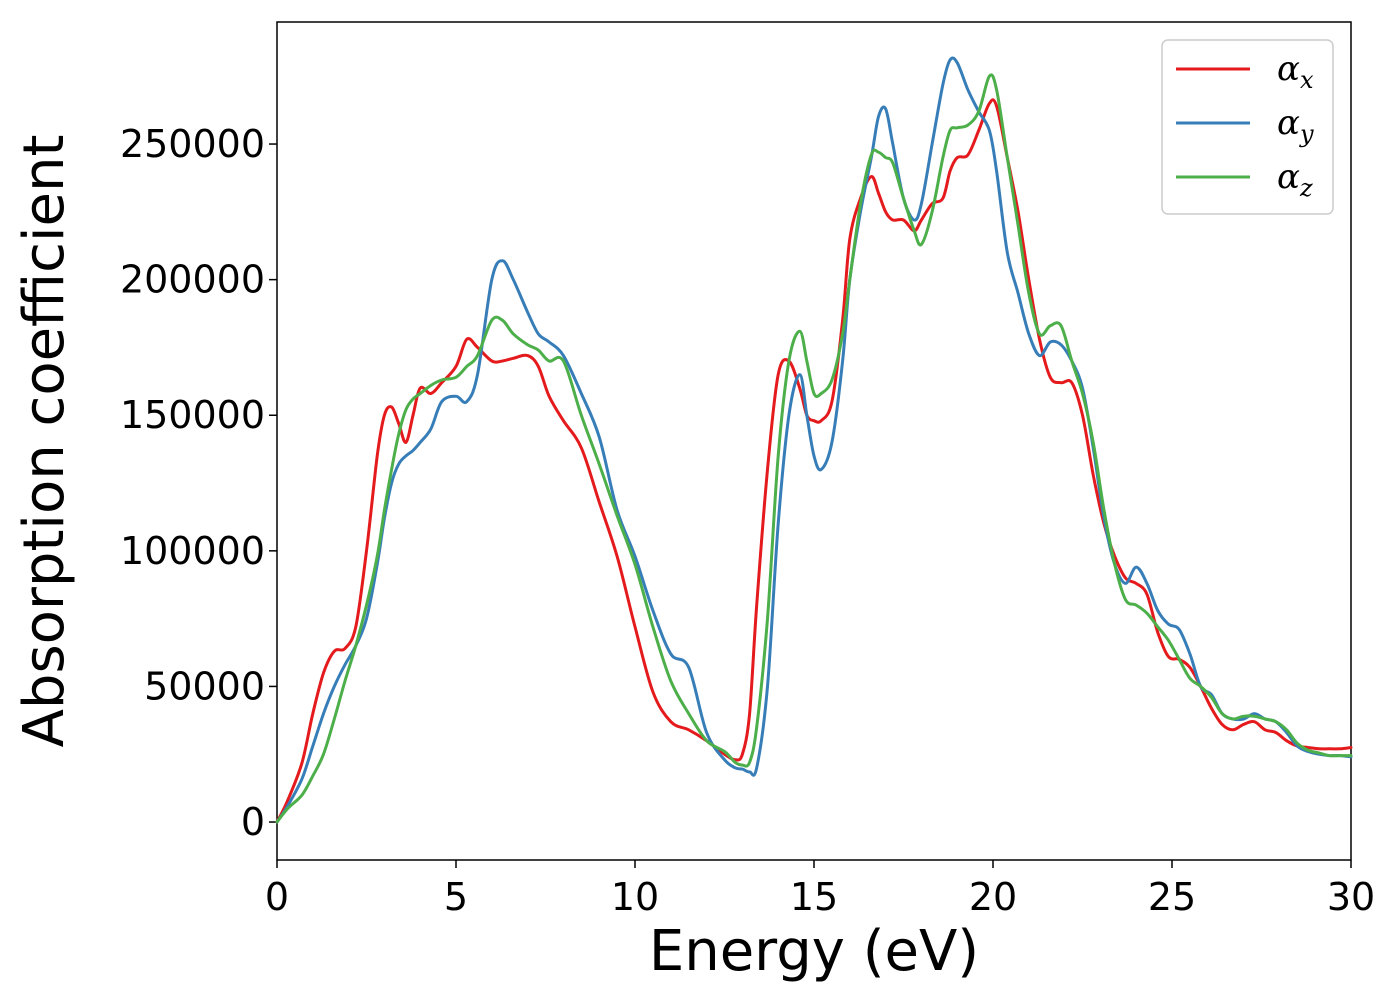 This screenshot has width=1400, height=1000. Describe the element at coordinates (192, 144) in the screenshot. I see `y-tick-label: 250000` at that location.